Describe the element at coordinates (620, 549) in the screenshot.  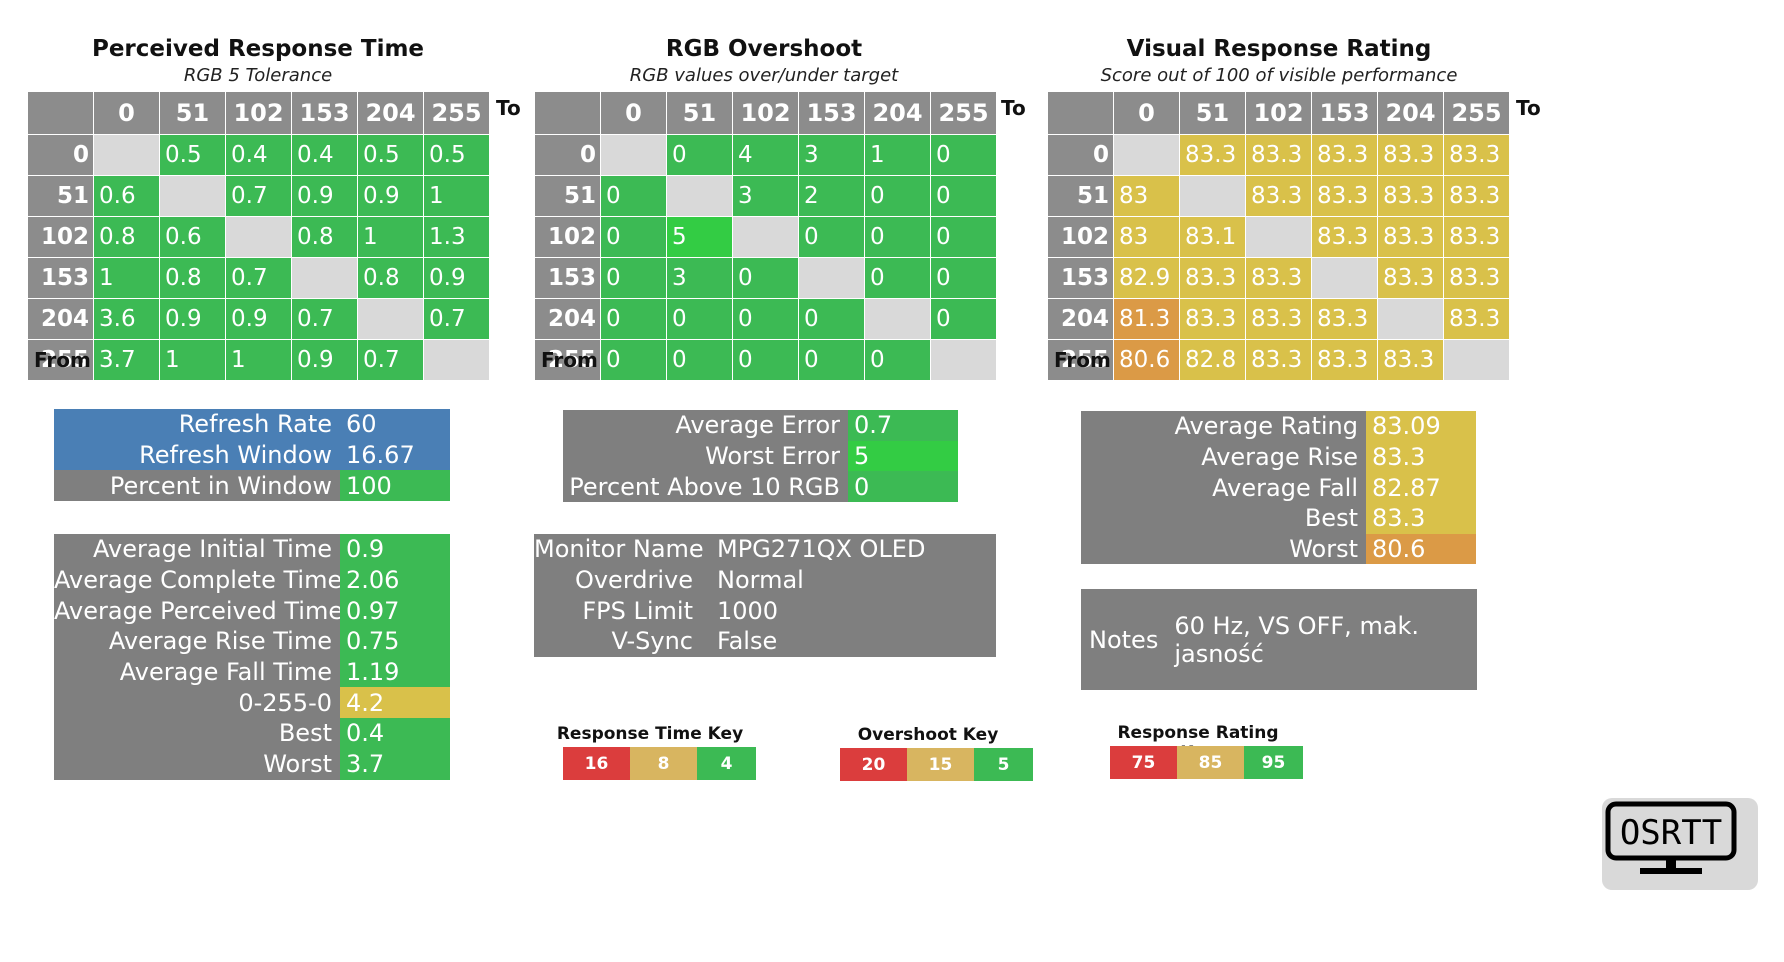
I see `stat-label: Monitor Name` at that location.